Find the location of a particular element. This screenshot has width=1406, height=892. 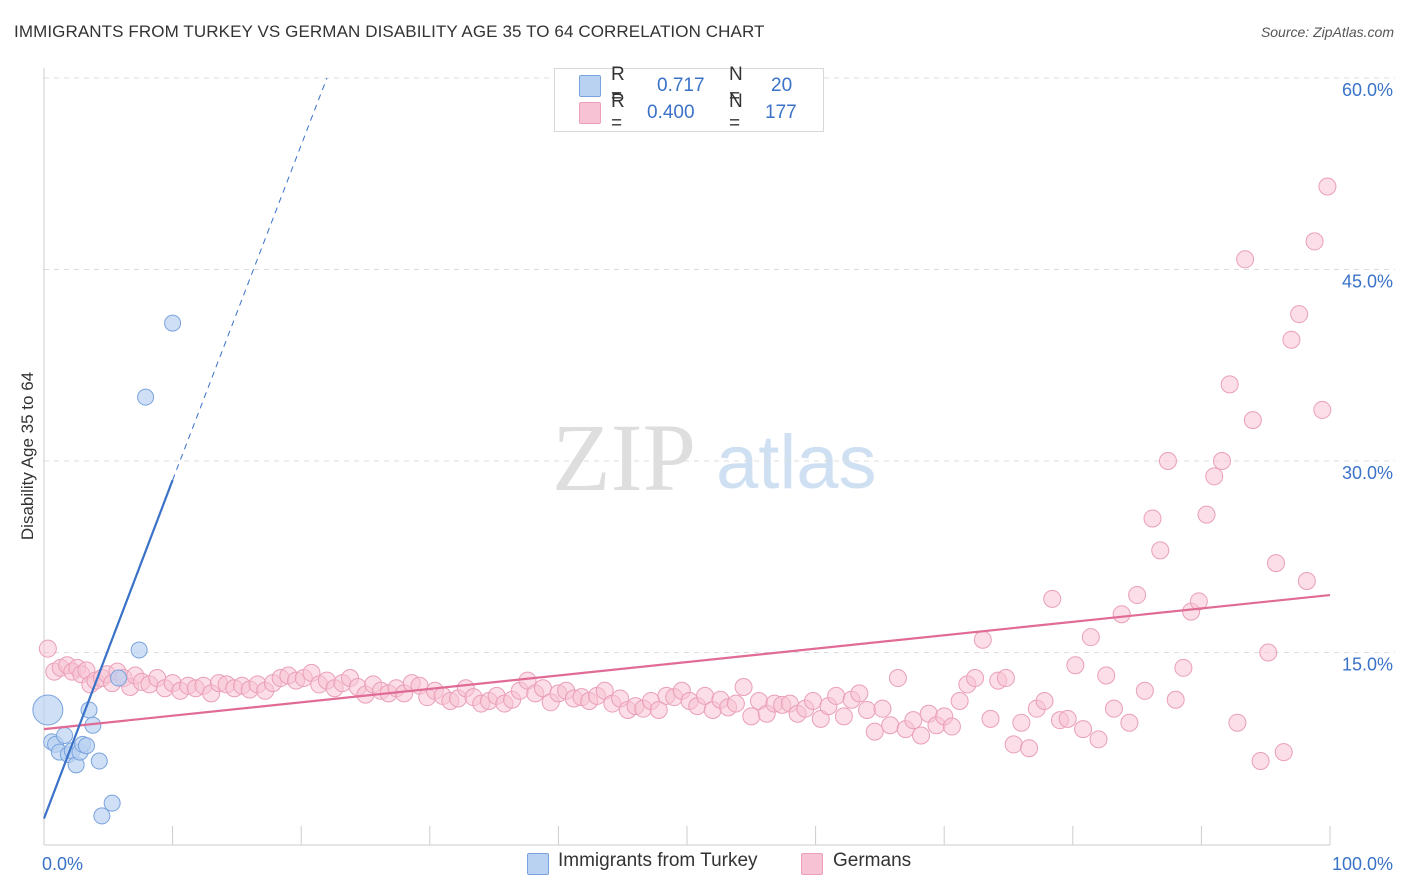

turkey-trend-extension is located at coordinates (250, 279).